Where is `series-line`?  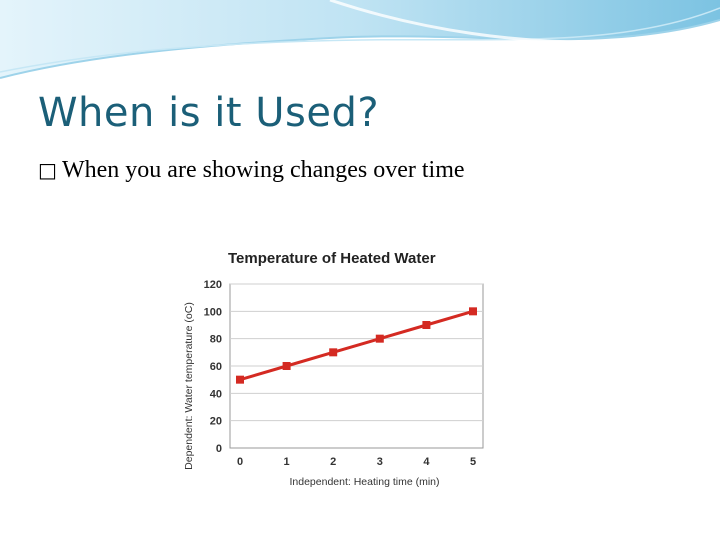
series-line is located at coordinates (356, 345).